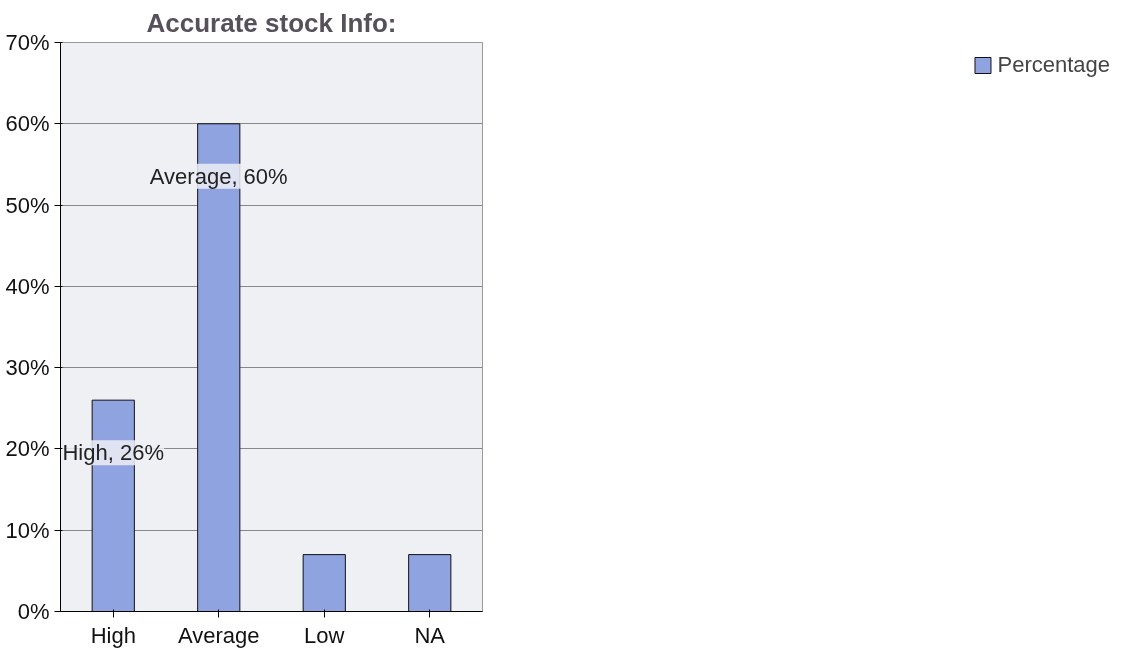  What do you see at coordinates (27, 530) in the screenshot?
I see `y-tick-label: 10%` at bounding box center [27, 530].